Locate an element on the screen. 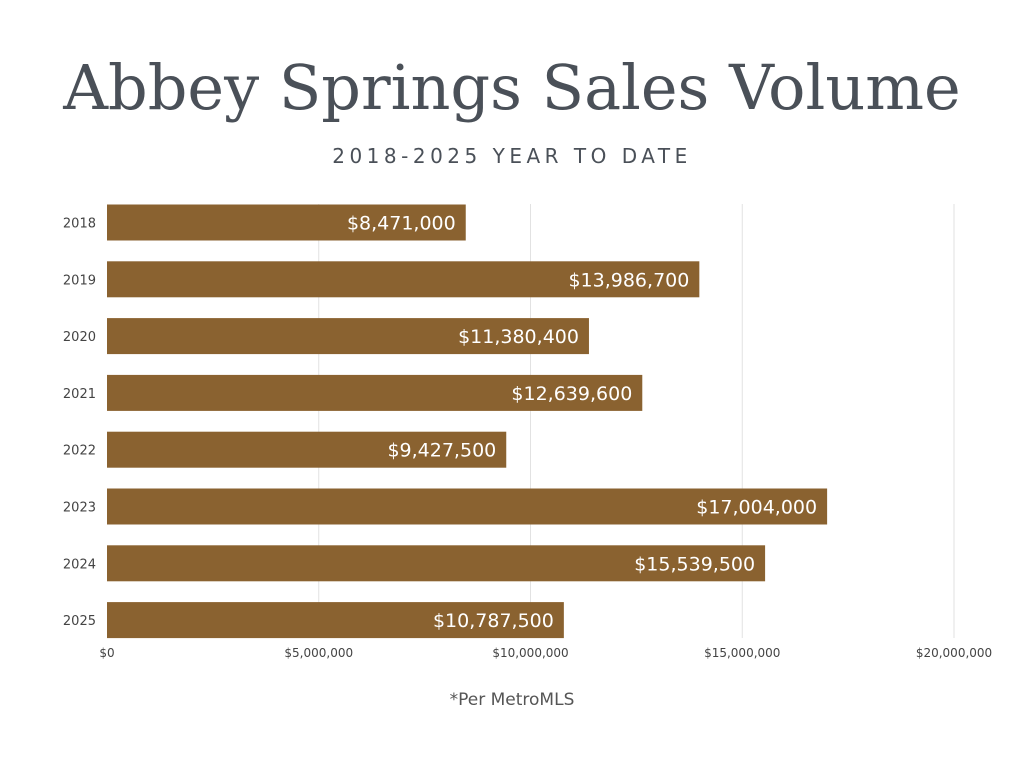 Image resolution: width=1024 pixels, height=768 pixels. bar-value-label: $11,380,400 is located at coordinates (518, 337).